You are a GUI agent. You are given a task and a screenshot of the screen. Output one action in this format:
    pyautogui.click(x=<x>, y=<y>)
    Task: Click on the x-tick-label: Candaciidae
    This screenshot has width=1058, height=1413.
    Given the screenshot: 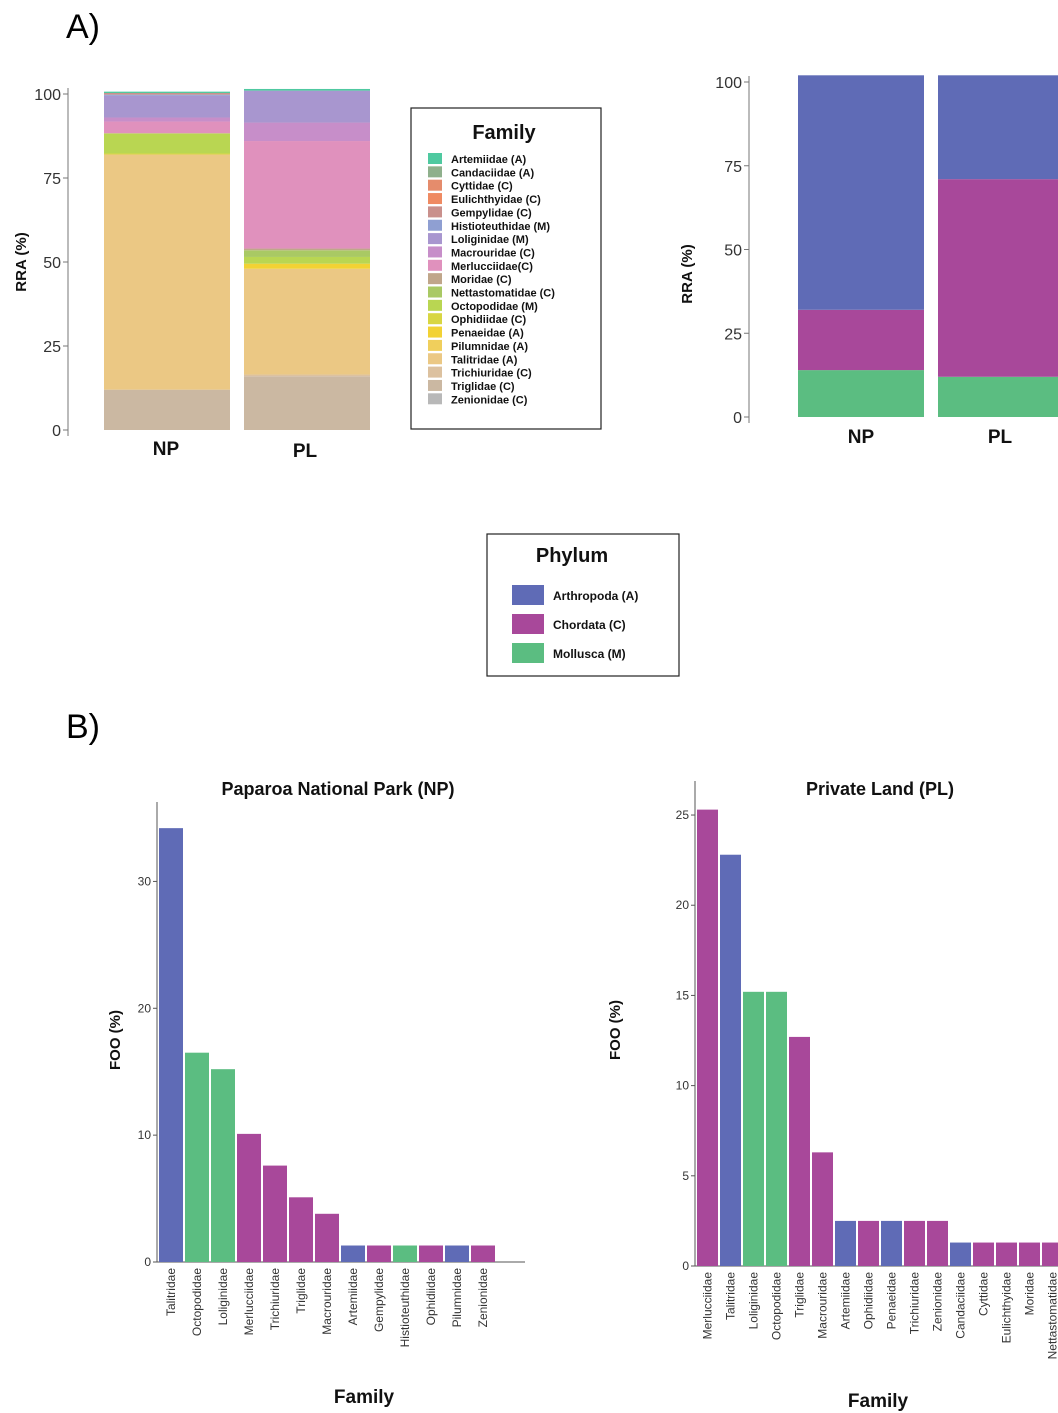 What is the action you would take?
    pyautogui.click(x=961, y=1305)
    